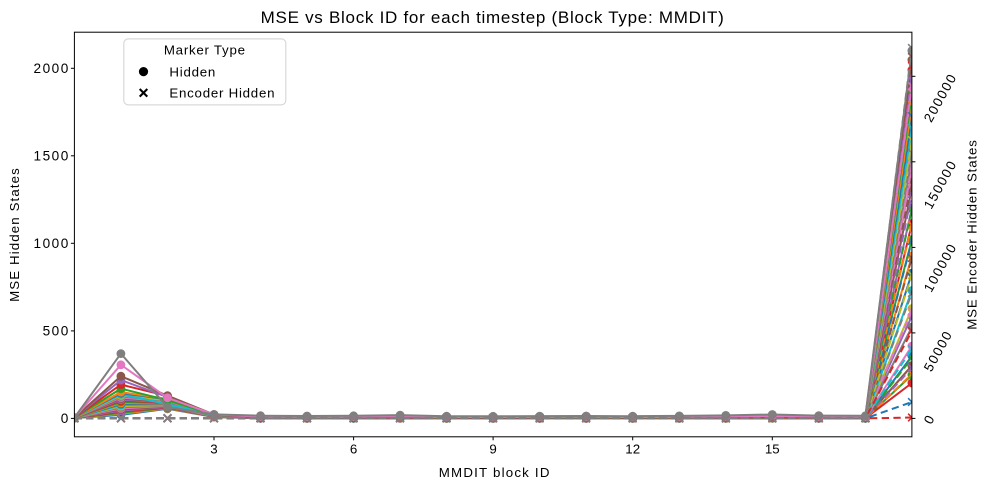  Describe the element at coordinates (52, 68) in the screenshot. I see `svg-text: 2000` at that location.